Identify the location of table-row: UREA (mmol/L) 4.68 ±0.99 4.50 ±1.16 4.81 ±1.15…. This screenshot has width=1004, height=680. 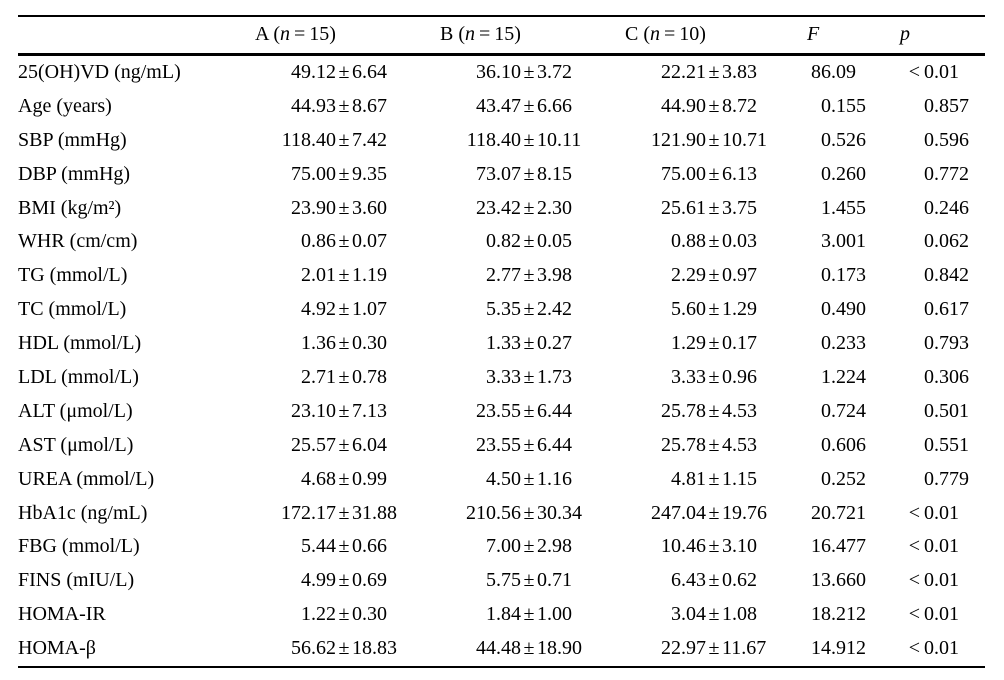
(501, 479).